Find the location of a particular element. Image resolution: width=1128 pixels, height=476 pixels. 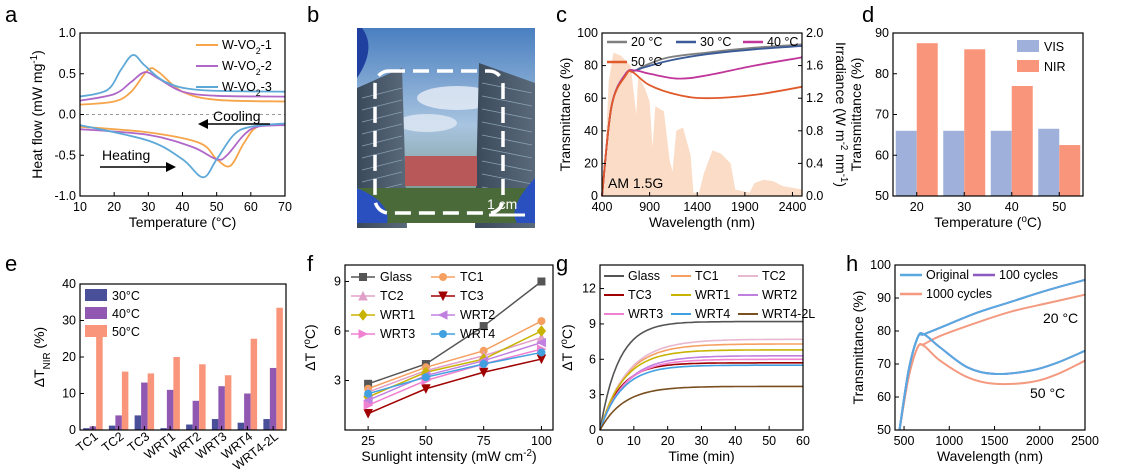

legend-label: 40 °C is located at coordinates (782, 42).